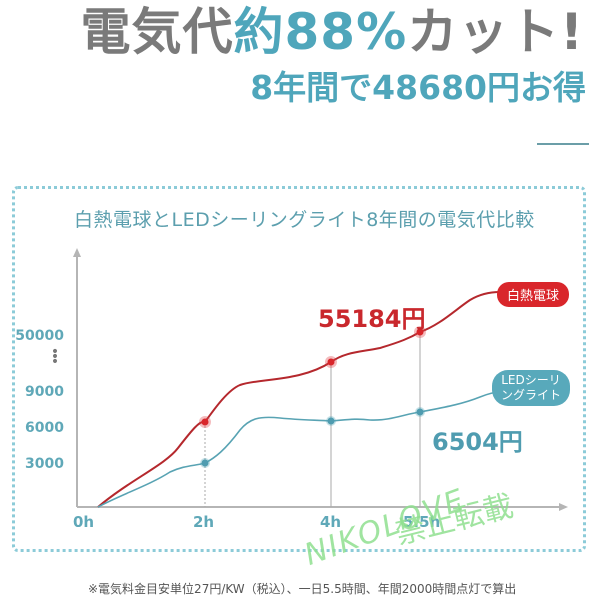 The height and width of the screenshot is (600, 600). I want to click on y-axis-arrow-icon, so click(77, 252).